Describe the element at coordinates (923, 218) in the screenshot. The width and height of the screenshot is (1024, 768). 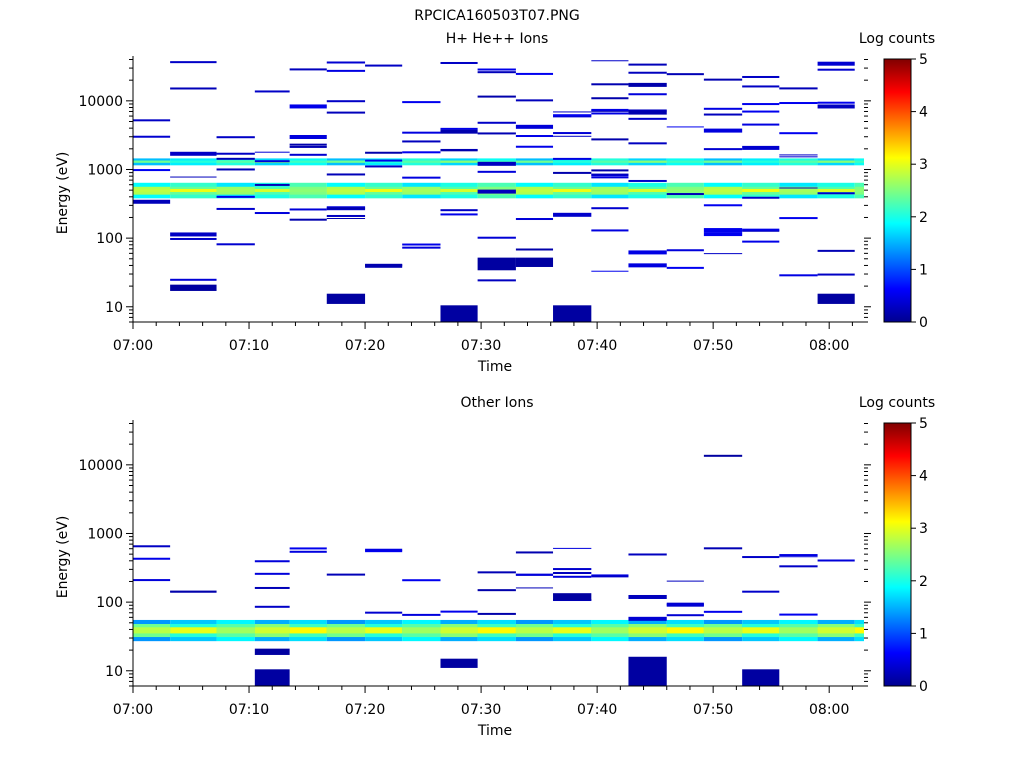
I see `colorbar-tick-label: 2` at that location.